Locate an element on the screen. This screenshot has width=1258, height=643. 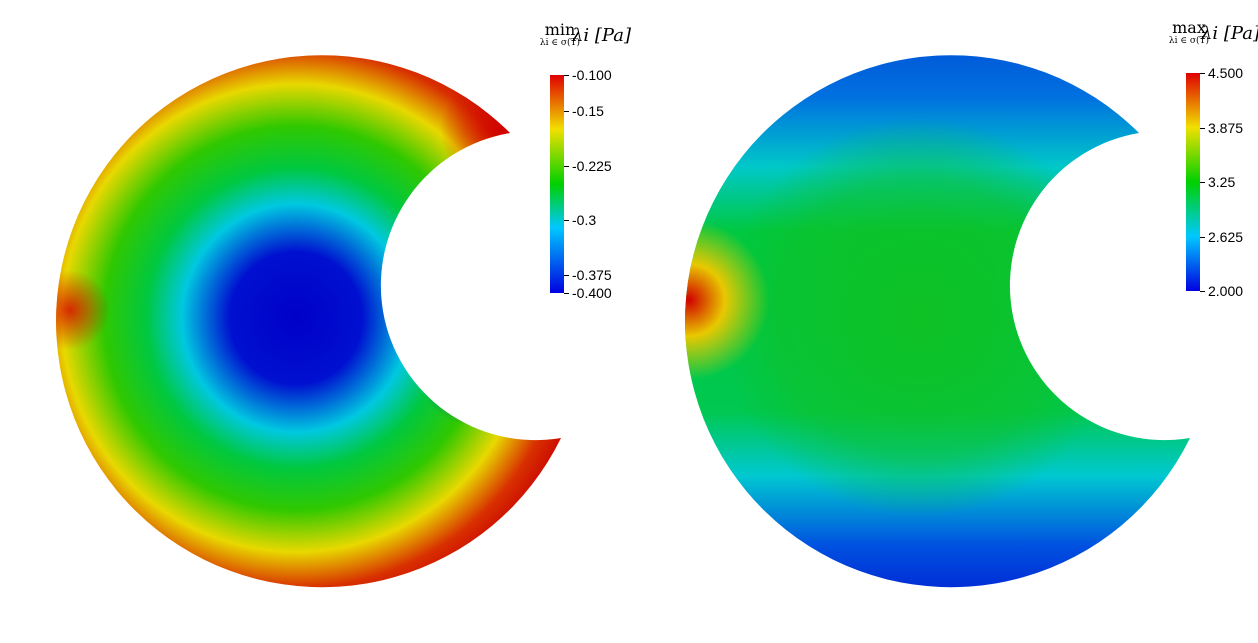
colorbar-tick-label: -0.400 is located at coordinates (592, 293).